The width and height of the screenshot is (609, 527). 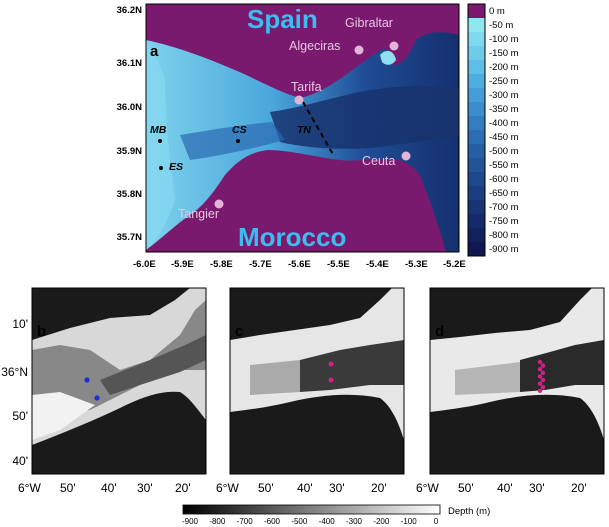 I want to click on section-points-d, so click(x=541, y=376).